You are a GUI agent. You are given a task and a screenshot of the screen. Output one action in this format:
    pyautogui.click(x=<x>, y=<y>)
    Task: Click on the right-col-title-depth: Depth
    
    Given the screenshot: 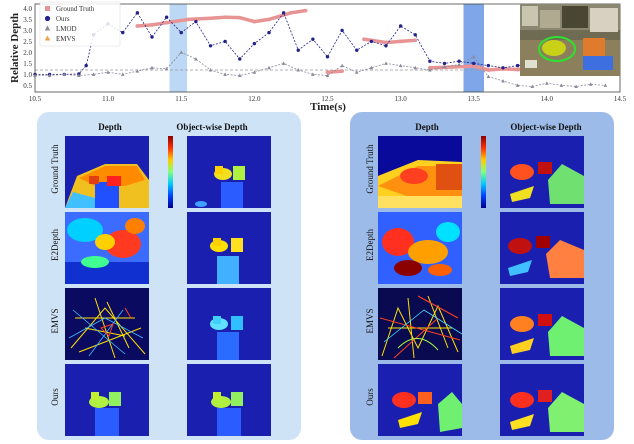 What is the action you would take?
    pyautogui.click(x=427, y=127)
    